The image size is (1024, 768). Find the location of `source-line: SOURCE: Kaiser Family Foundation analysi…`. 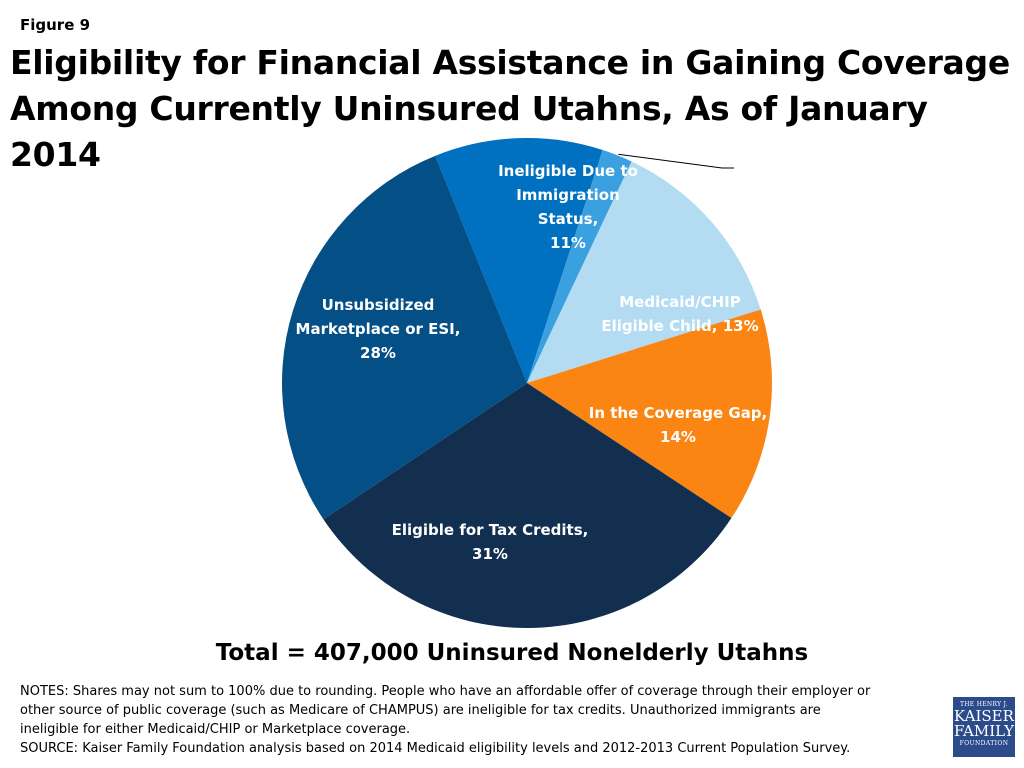

source-line: SOURCE: Kaiser Family Foundation analysi… is located at coordinates (435, 748).